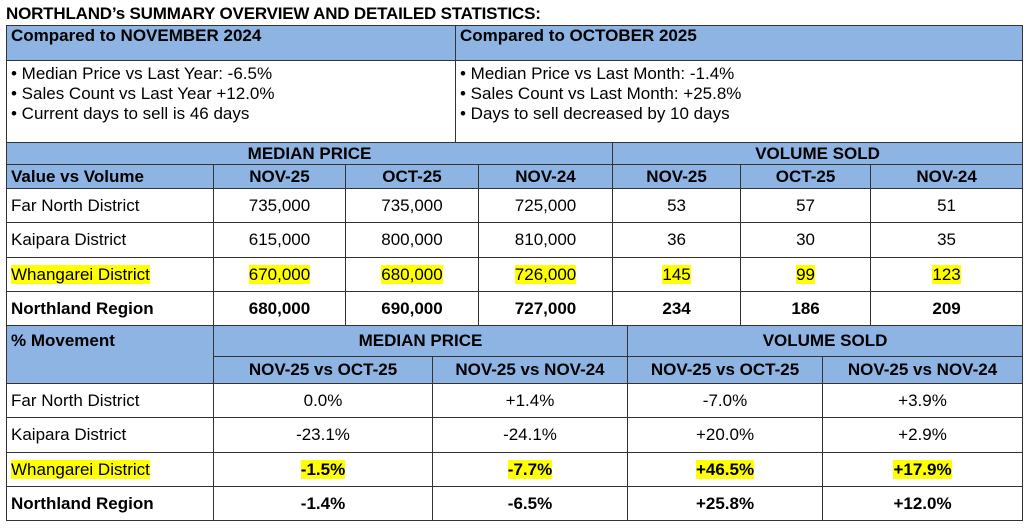 This screenshot has width=1030, height=528. Describe the element at coordinates (676, 274) in the screenshot. I see `cell-value: 145` at that location.